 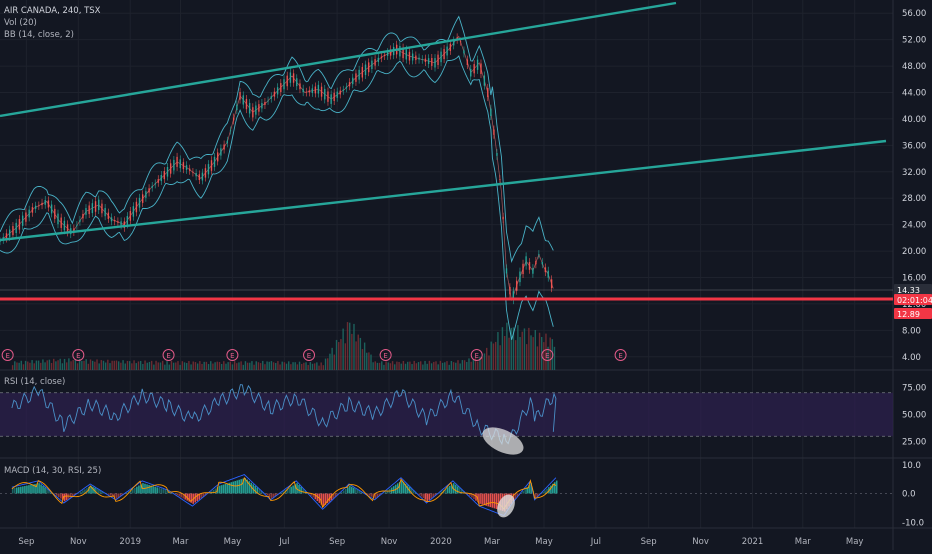 I want to click on price-tick-label: 4.00, so click(x=911, y=358).